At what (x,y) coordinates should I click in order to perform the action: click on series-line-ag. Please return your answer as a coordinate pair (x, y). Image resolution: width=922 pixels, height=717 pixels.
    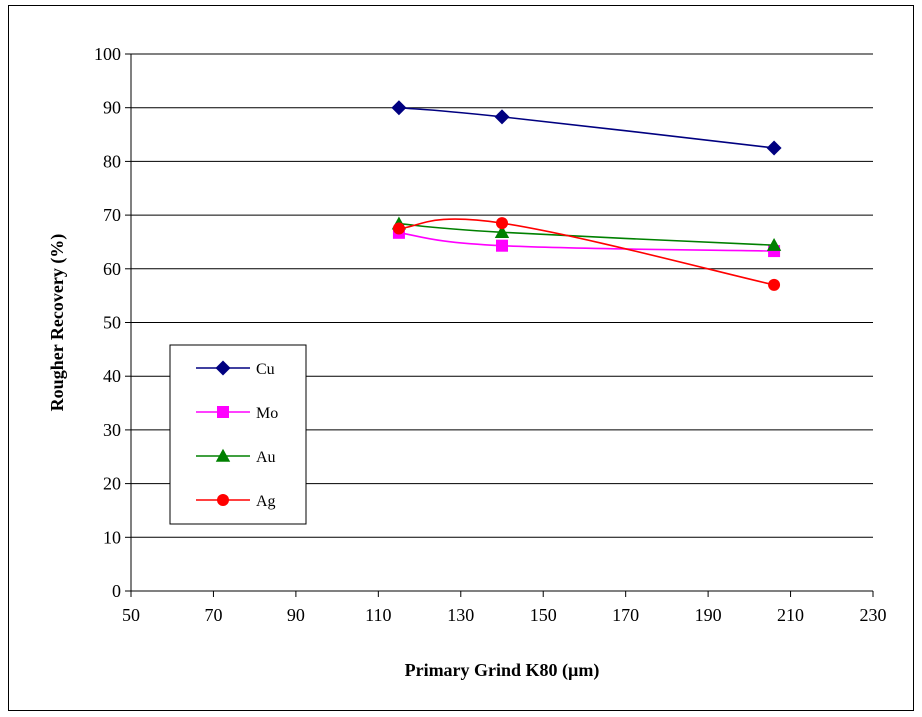
    Looking at the image, I should click on (586, 252).